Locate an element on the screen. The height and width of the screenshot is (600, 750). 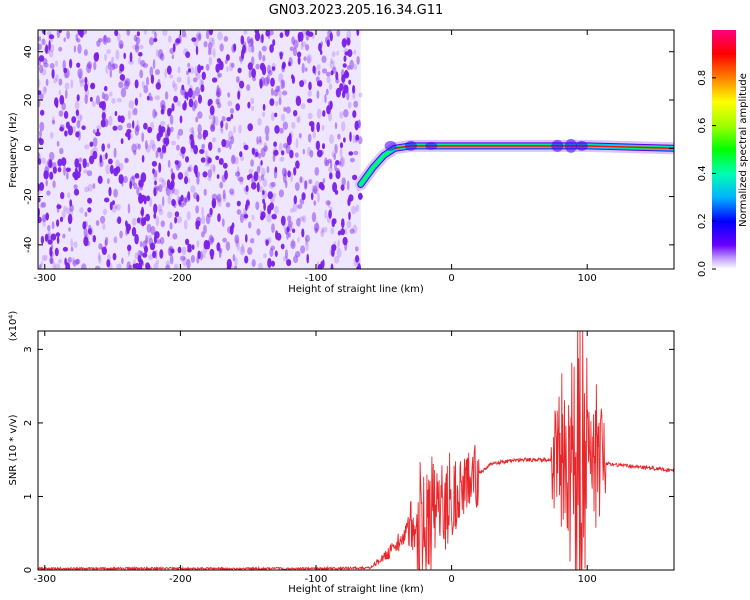
y-tick-label: 1 is located at coordinates (28, 496).